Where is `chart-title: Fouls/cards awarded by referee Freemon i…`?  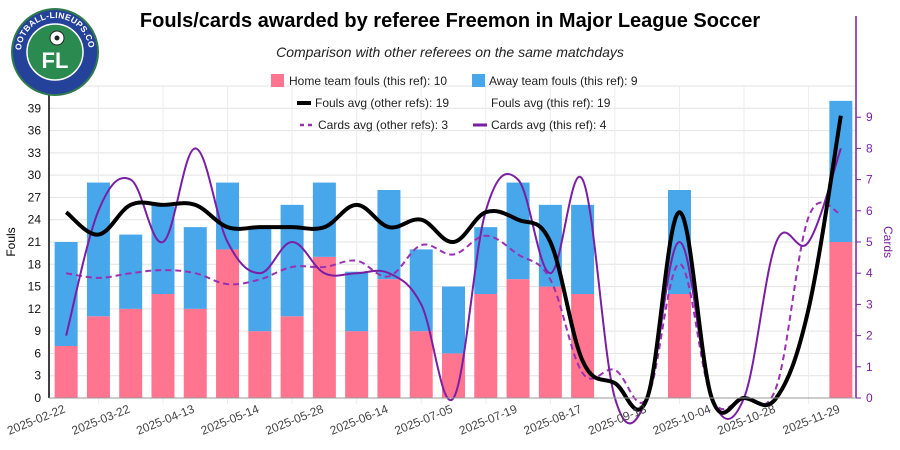 chart-title: Fouls/cards awarded by referee Freemon i… is located at coordinates (450, 21).